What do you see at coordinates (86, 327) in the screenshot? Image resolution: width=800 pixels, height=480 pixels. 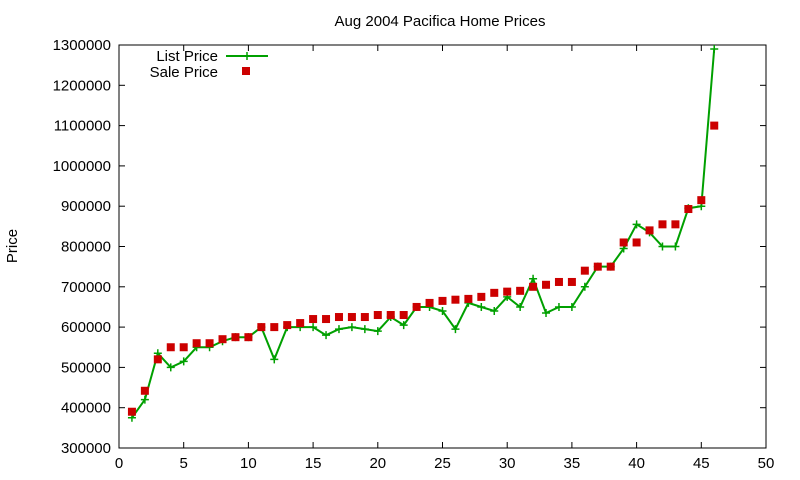 I see `y-tick-label: 600000` at bounding box center [86, 327].